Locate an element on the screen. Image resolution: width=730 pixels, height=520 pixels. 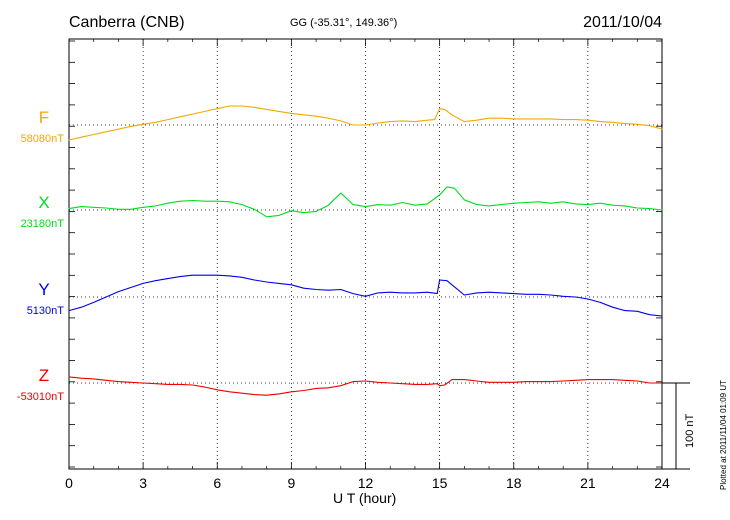
station-coordinates: GG (-35.31°, 149.36°) is located at coordinates (344, 23).